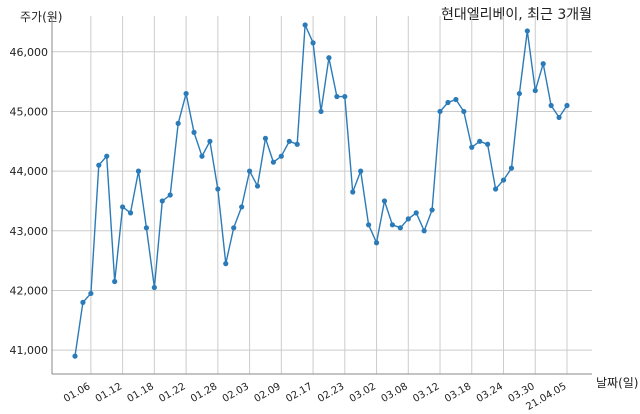  I want to click on x-tick-label: 03.02, so click(363, 393).